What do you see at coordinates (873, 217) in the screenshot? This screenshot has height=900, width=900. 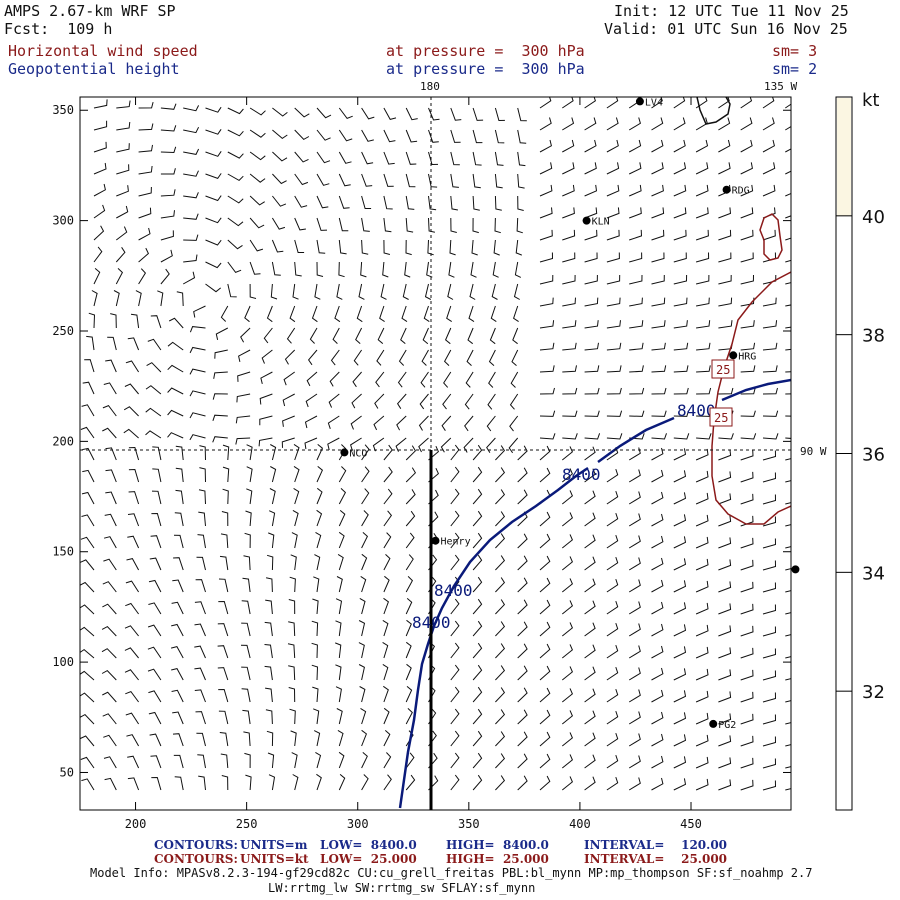 I see `colorbar-tick-label: 40` at bounding box center [873, 217].